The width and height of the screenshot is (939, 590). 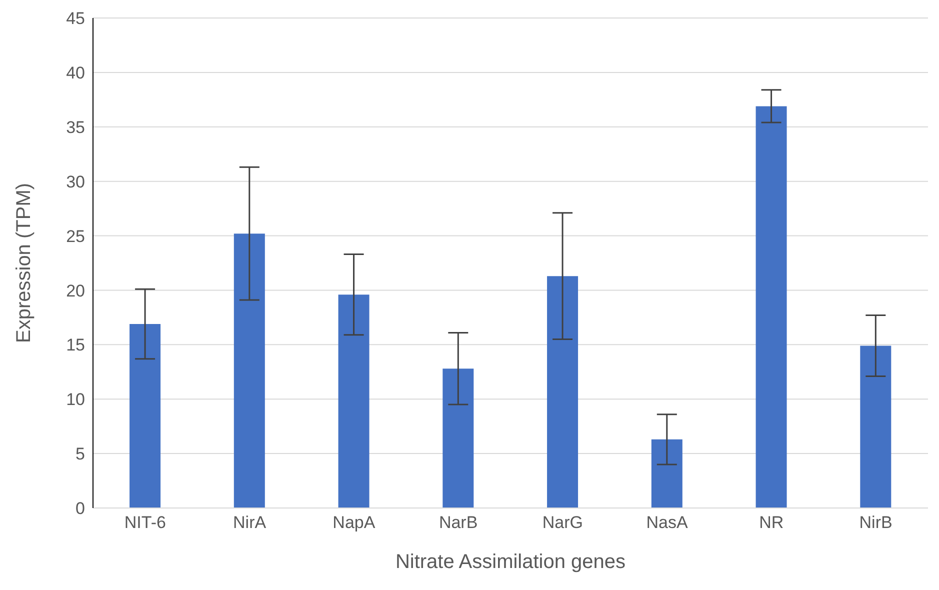 I want to click on y-tick-label: 40, so click(x=75, y=72).